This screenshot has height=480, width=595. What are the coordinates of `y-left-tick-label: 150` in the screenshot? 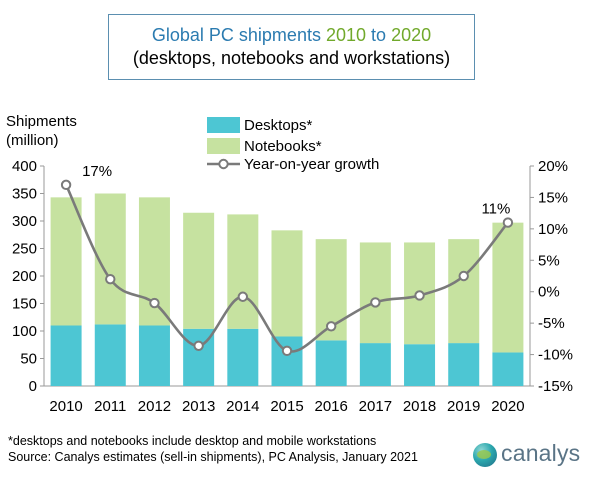 It's located at (24, 304).